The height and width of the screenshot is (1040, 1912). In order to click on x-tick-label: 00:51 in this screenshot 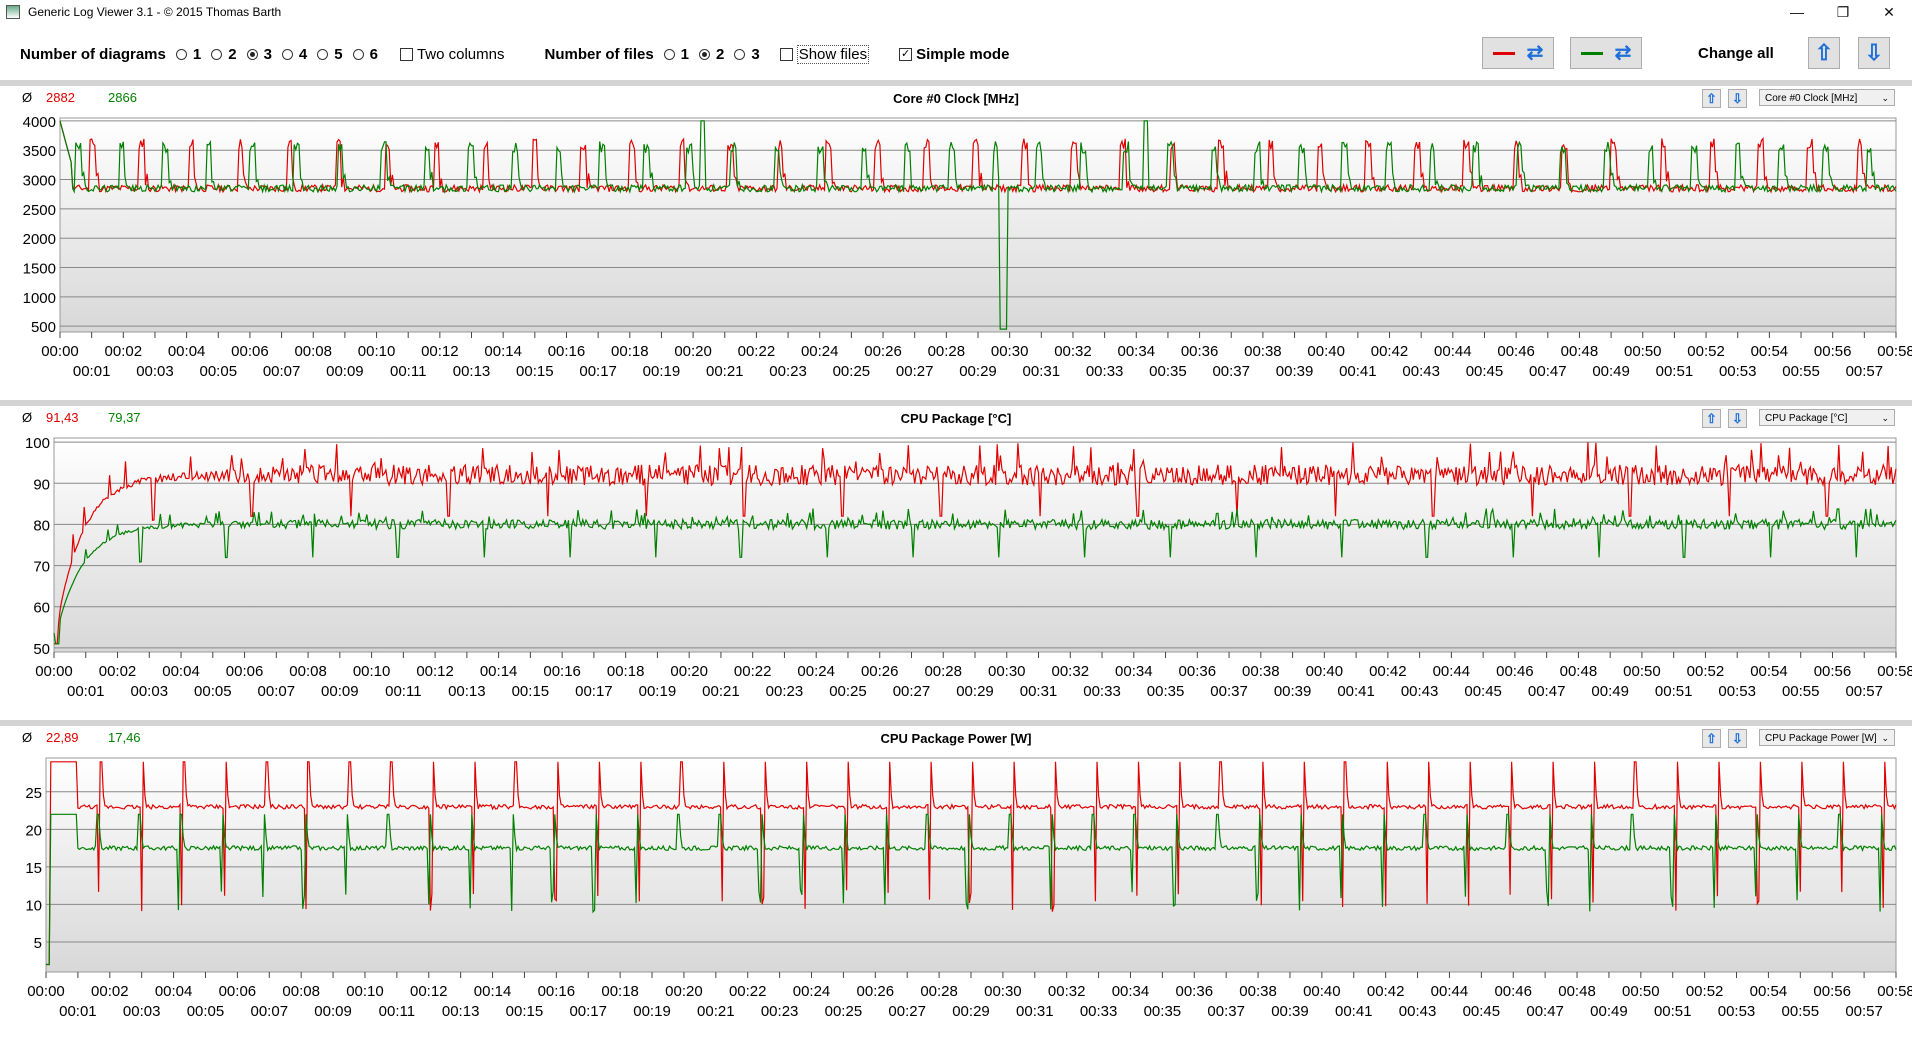, I will do `click(1675, 371)`.